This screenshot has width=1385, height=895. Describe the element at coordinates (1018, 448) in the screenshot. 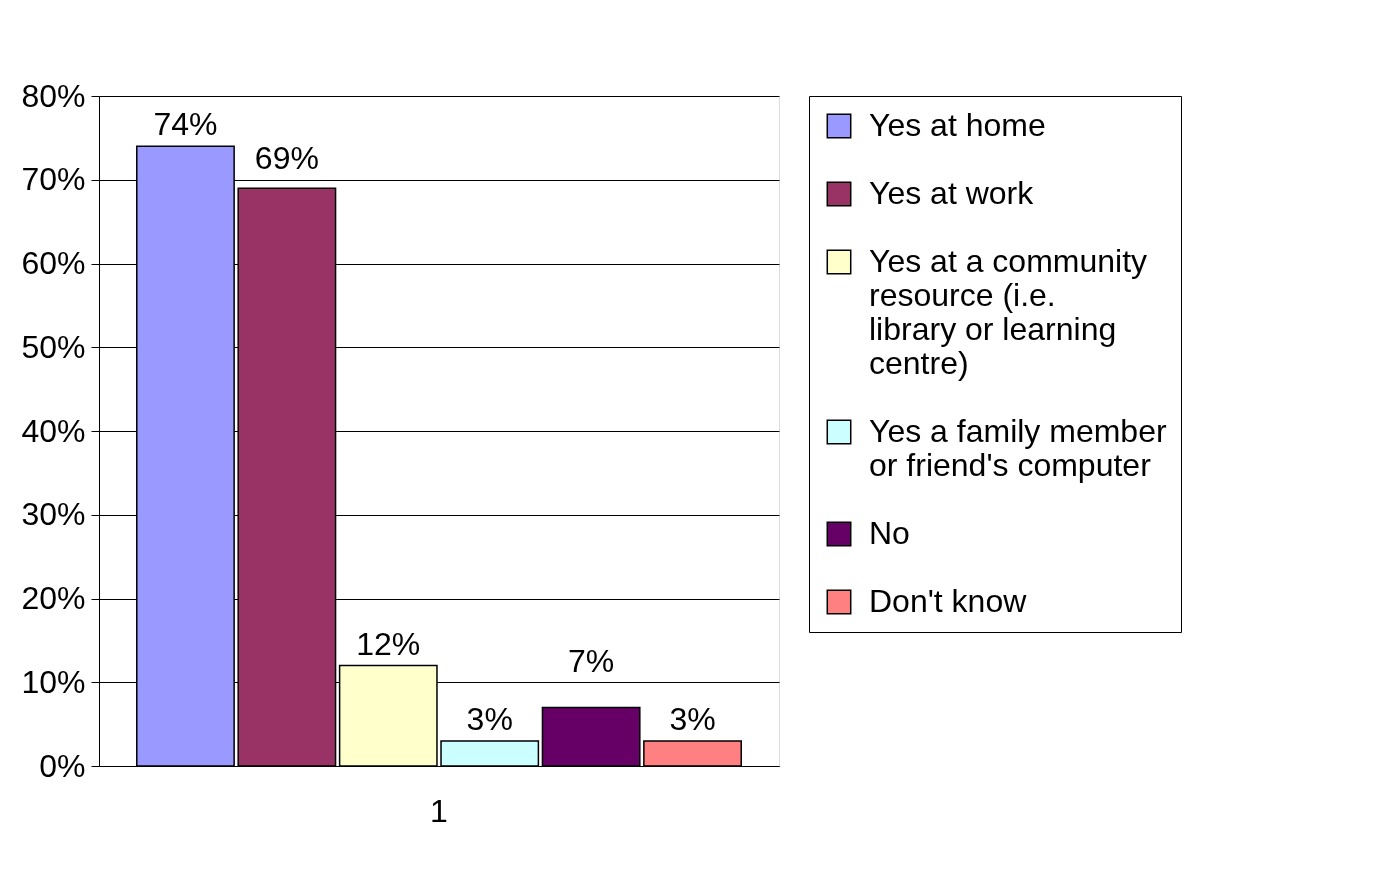

I see `legend-label: Yes a family member or friend's computer` at that location.